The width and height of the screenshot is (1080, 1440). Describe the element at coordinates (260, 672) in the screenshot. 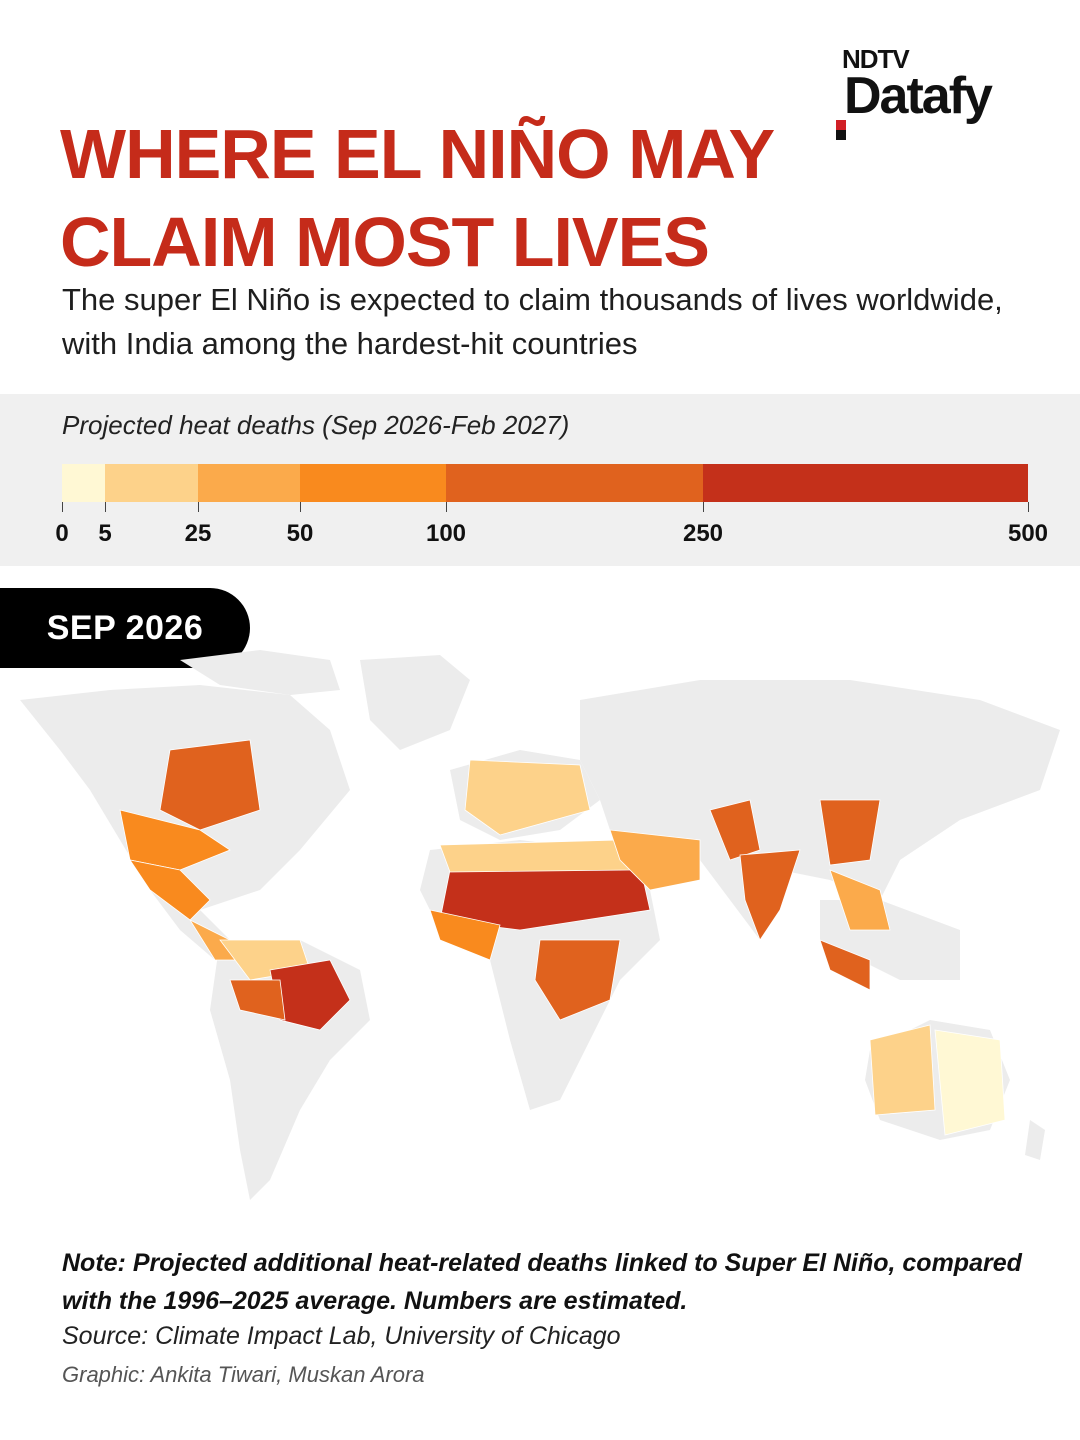

I see `land-canada-arctic` at that location.